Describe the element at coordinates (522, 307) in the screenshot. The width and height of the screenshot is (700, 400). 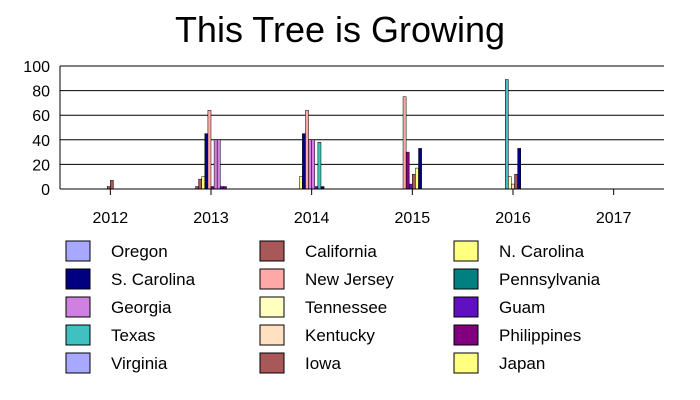
I see `legend-label: Guam` at that location.